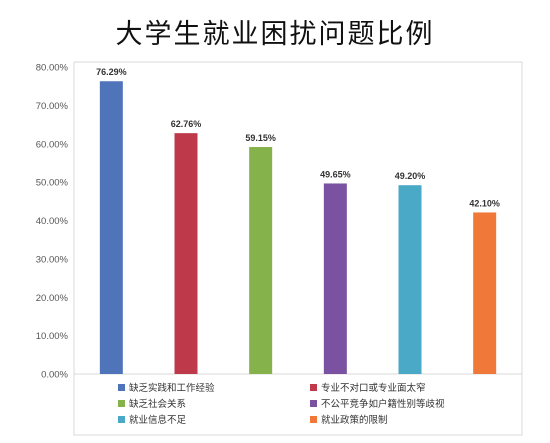 Image resolution: width=550 pixels, height=443 pixels. Describe the element at coordinates (172, 388) in the screenshot. I see `legend-label: 缺乏实践和工作经验` at that location.